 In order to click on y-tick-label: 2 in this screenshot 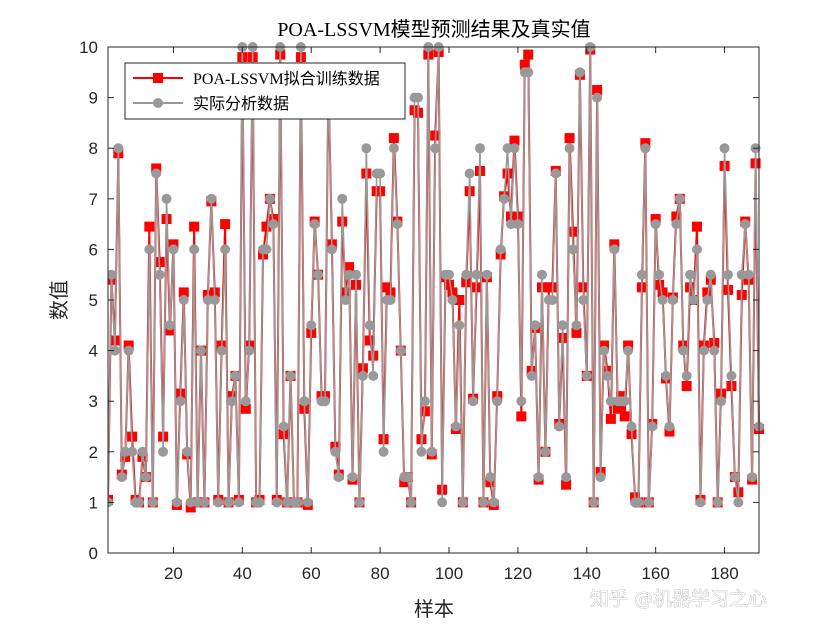, I will do `click(93, 452)`.